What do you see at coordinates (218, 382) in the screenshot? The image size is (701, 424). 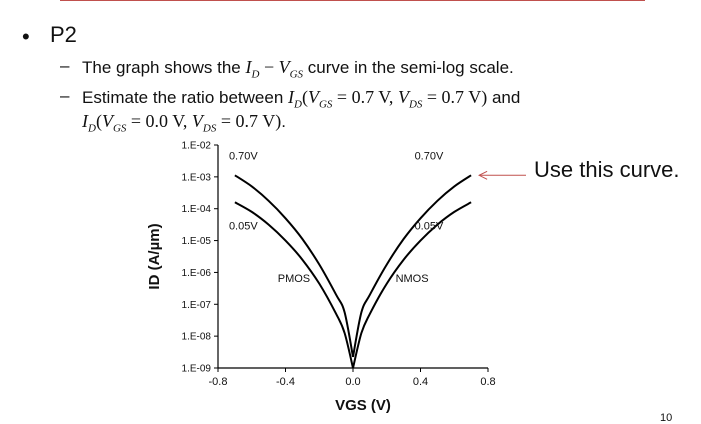 I see `x-tick-label: -0.8` at bounding box center [218, 382].